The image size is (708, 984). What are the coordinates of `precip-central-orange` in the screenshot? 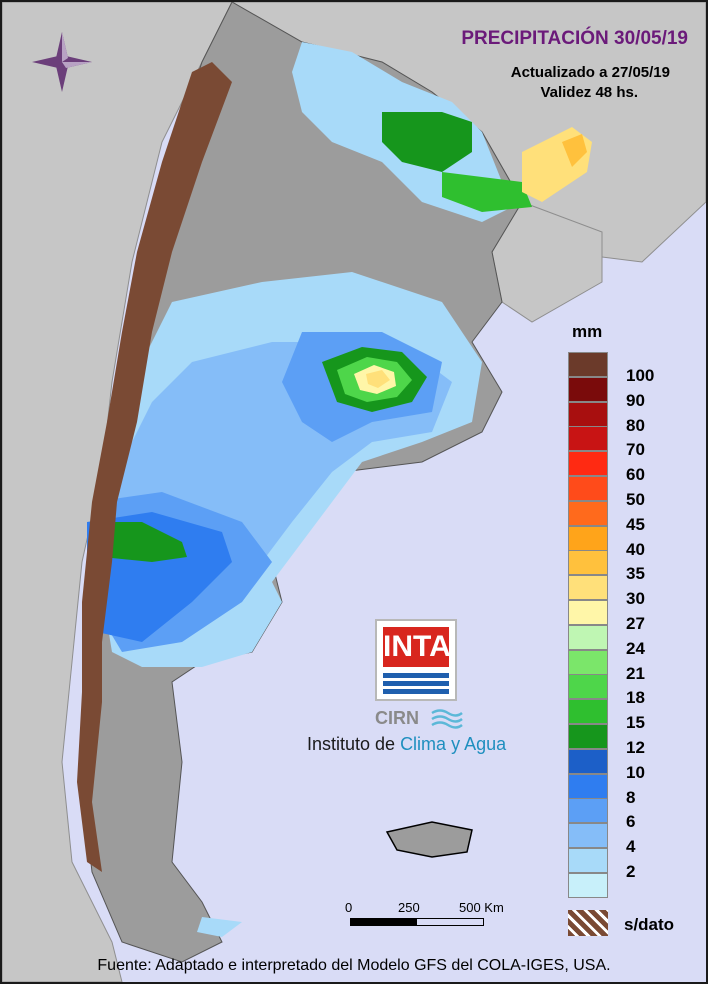 It's located at (378, 379).